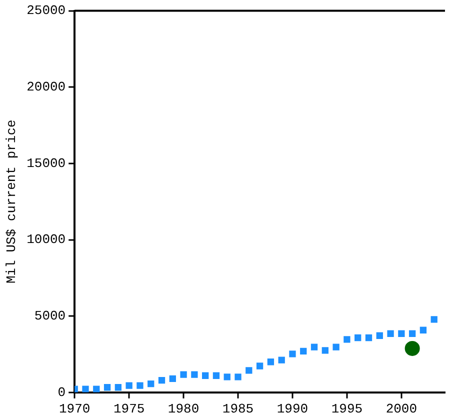  Describe the element at coordinates (402, 409) in the screenshot. I see `x-tick-label: 2000` at that location.